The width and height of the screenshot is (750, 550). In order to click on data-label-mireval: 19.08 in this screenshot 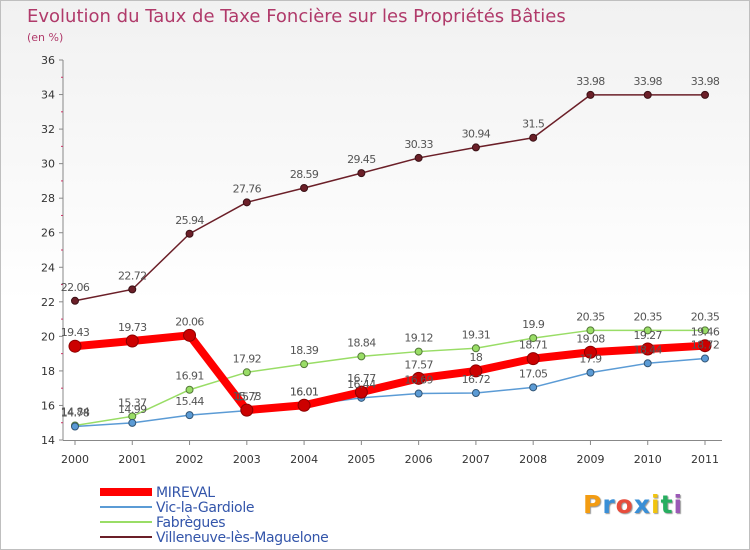, I will do `click(590, 338)`.